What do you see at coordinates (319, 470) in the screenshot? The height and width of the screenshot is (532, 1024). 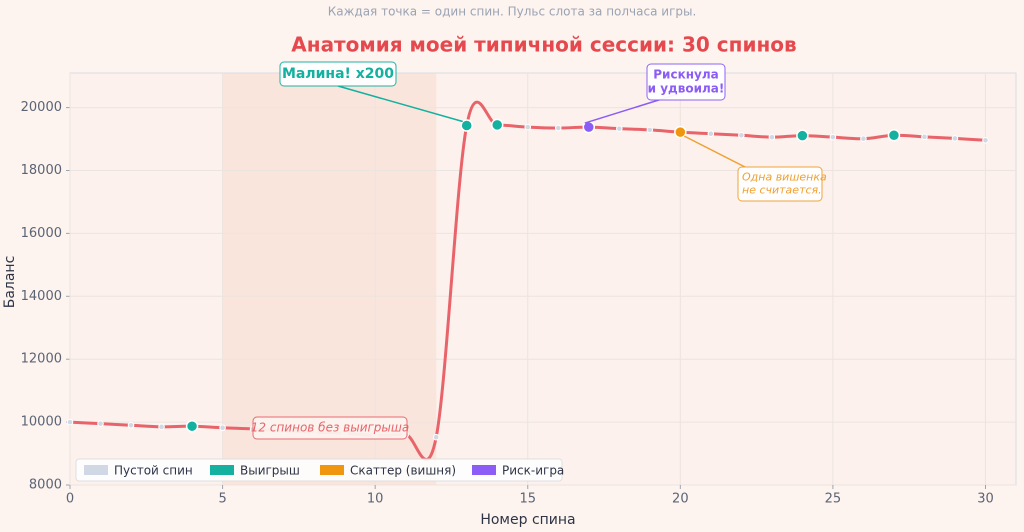 I see `legend` at bounding box center [319, 470].